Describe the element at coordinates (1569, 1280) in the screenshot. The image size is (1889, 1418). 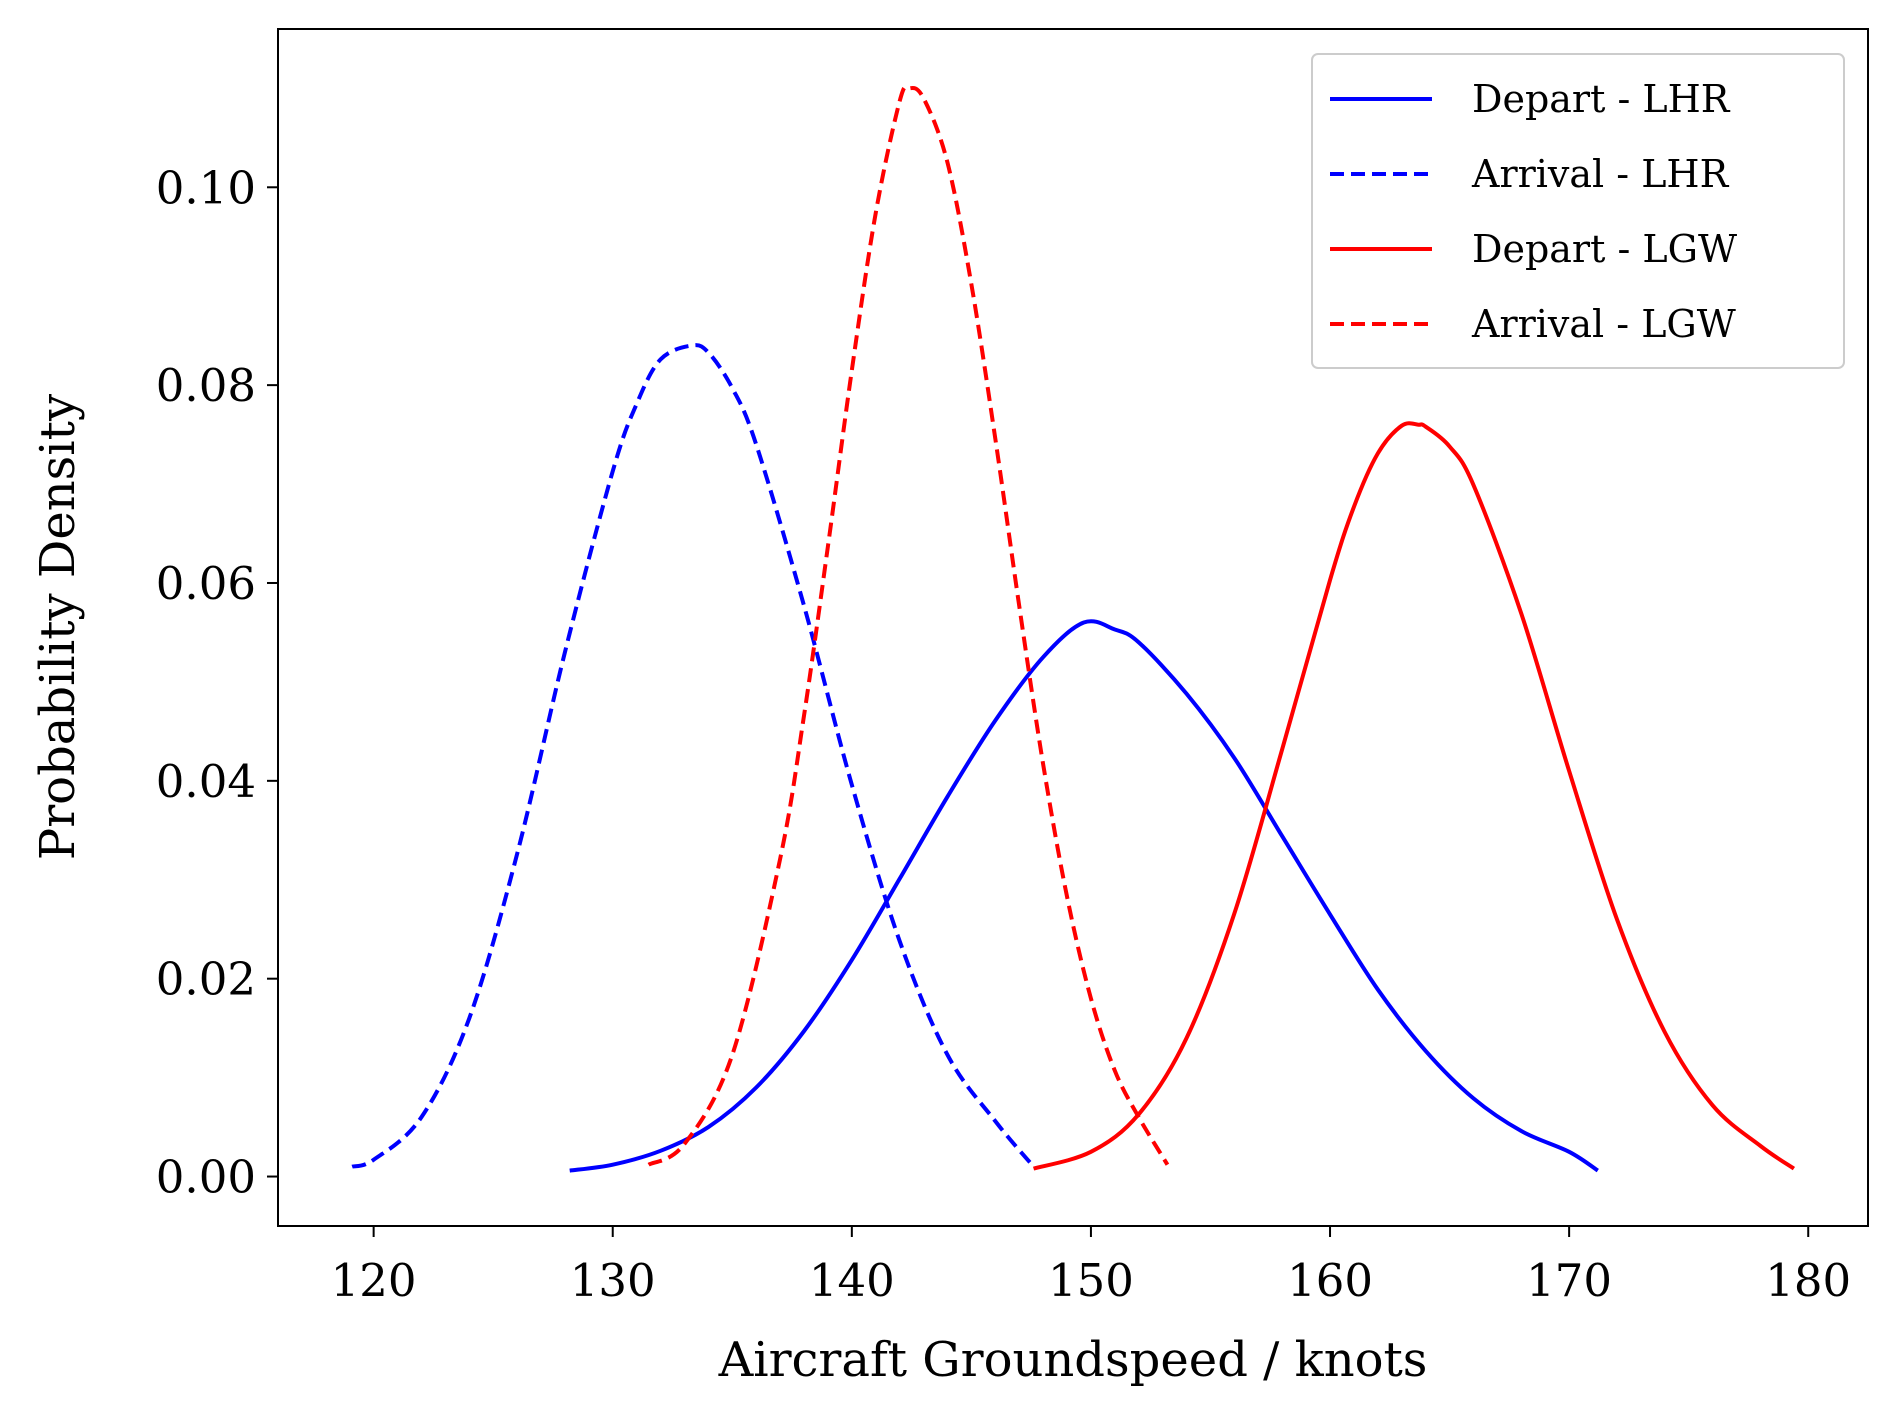
I see `x-tick-label-5: 170` at that location.